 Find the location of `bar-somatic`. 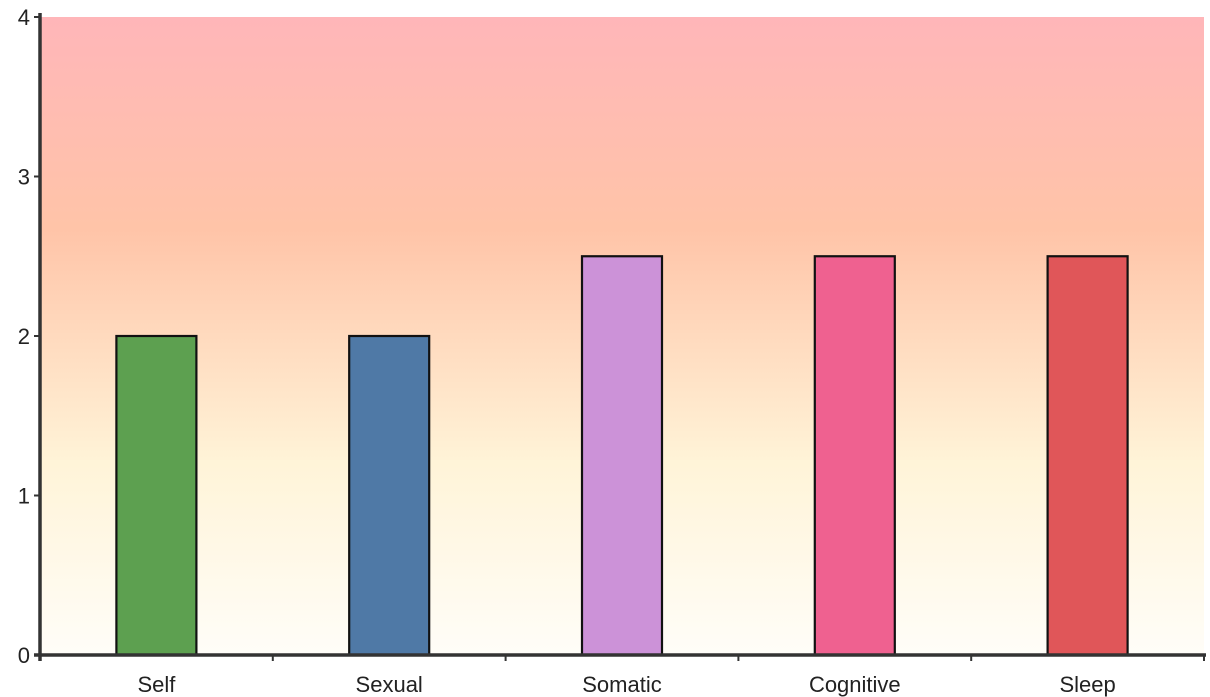

bar-somatic is located at coordinates (622, 456).